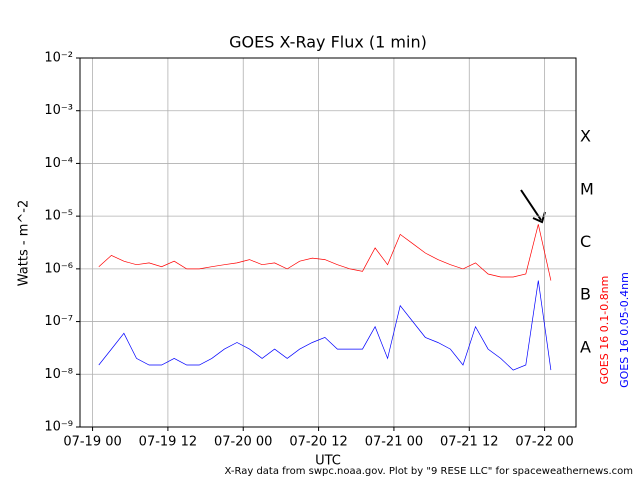 The width and height of the screenshot is (640, 480). What do you see at coordinates (58, 321) in the screenshot?
I see `y-tick-label: 10⁻⁷` at bounding box center [58, 321].